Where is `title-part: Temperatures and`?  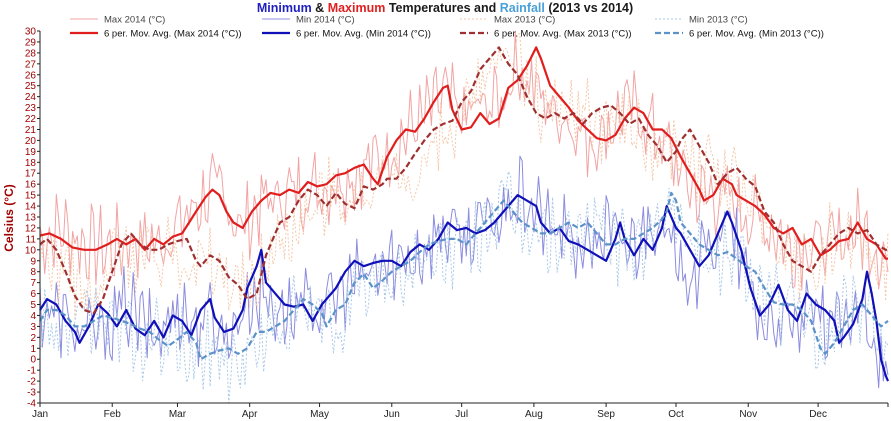 title-part: Temperatures and is located at coordinates (442, 8).